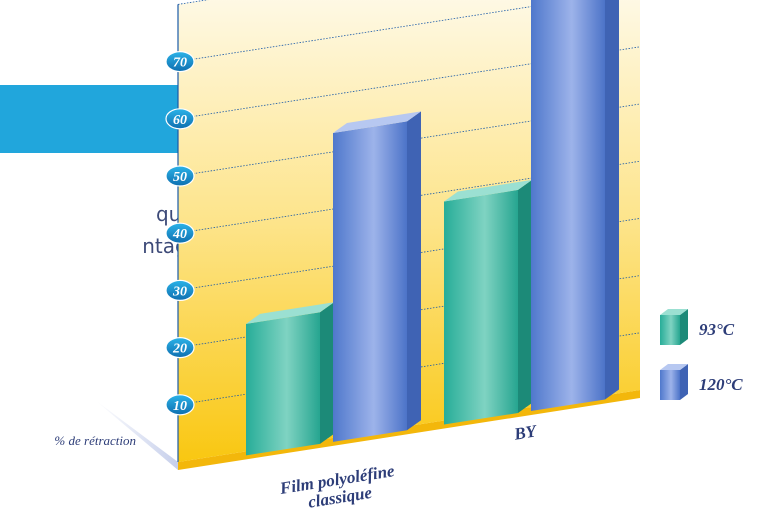 This screenshot has width=779, height=522. I want to click on legend-label: 93°C, so click(717, 329).